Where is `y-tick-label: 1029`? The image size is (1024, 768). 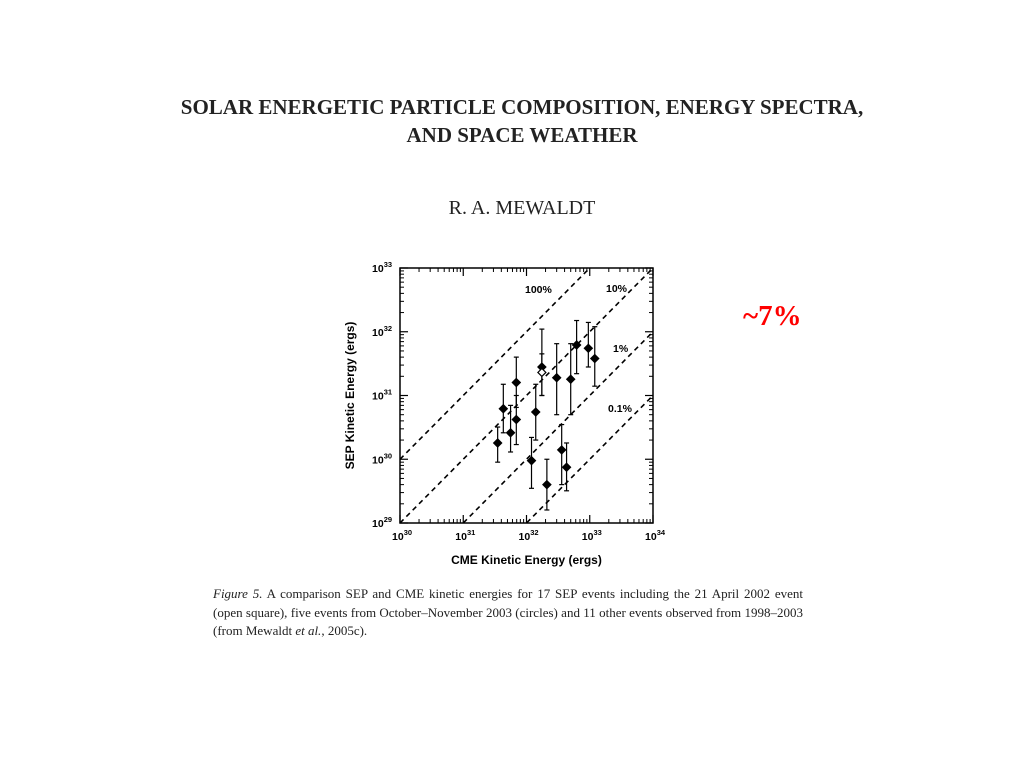 y-tick-label: 1029 is located at coordinates (382, 522).